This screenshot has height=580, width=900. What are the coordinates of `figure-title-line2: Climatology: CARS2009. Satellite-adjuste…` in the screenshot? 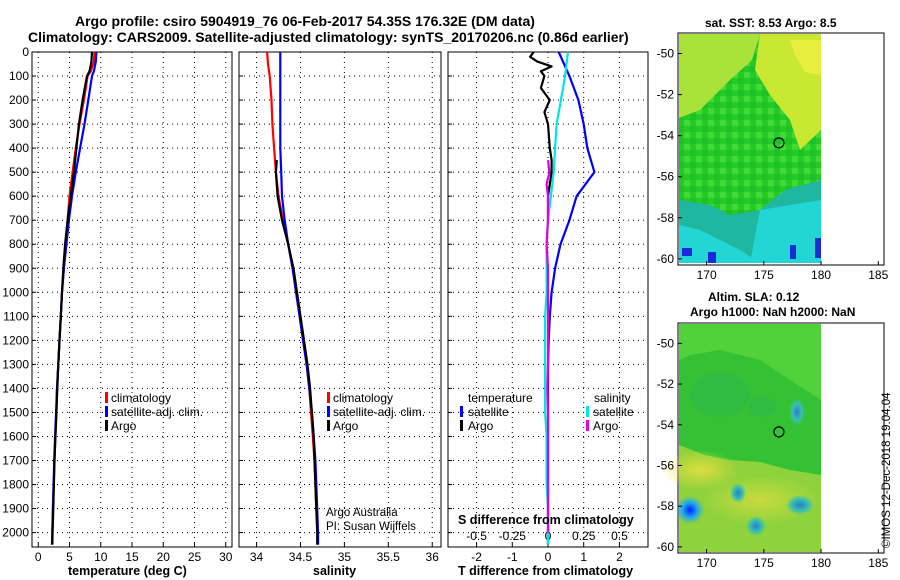 It's located at (328, 37).